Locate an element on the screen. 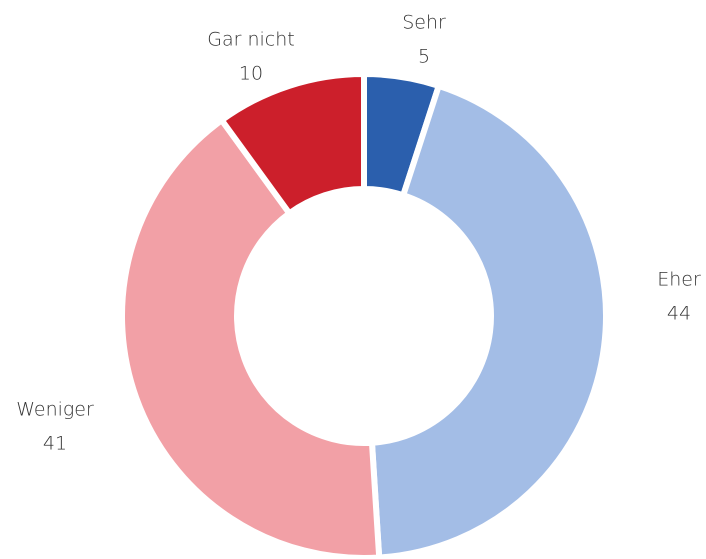 The height and width of the screenshot is (559, 706). segment-label: Weniger is located at coordinates (55, 410).